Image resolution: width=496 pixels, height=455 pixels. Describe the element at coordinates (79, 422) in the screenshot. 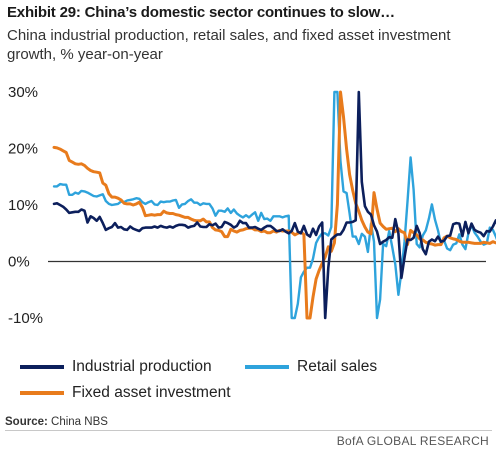

I see `source-text: China NBS` at that location.